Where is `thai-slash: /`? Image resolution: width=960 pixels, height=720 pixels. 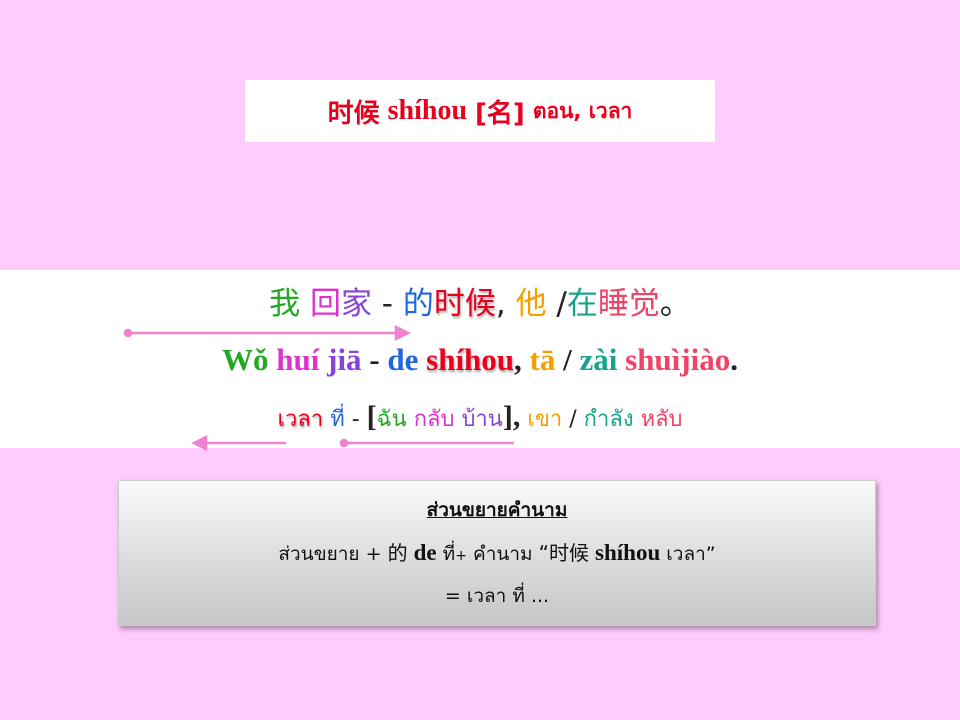 thai-slash: / is located at coordinates (573, 419).